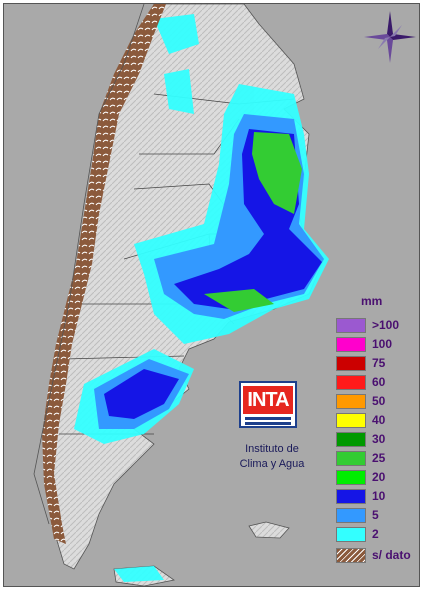 Image resolution: width=425 pixels, height=591 pixels. I want to click on legend-swatch-nodata, so click(351, 555).